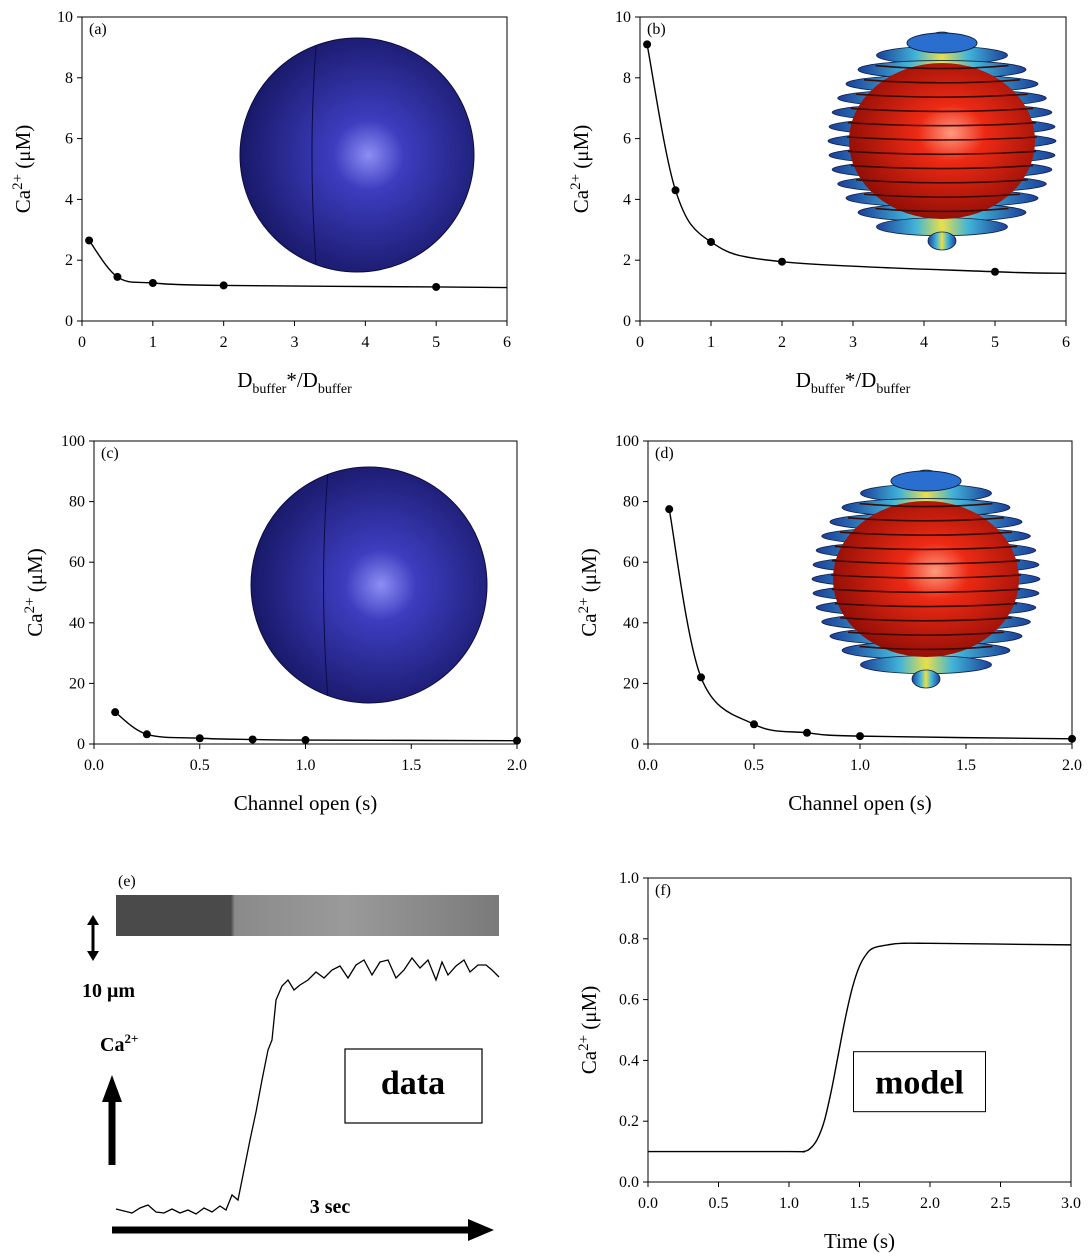 This screenshot has height=1256, width=1089. What do you see at coordinates (69, 260) in the screenshot?
I see `y-tick-label: 2` at bounding box center [69, 260].